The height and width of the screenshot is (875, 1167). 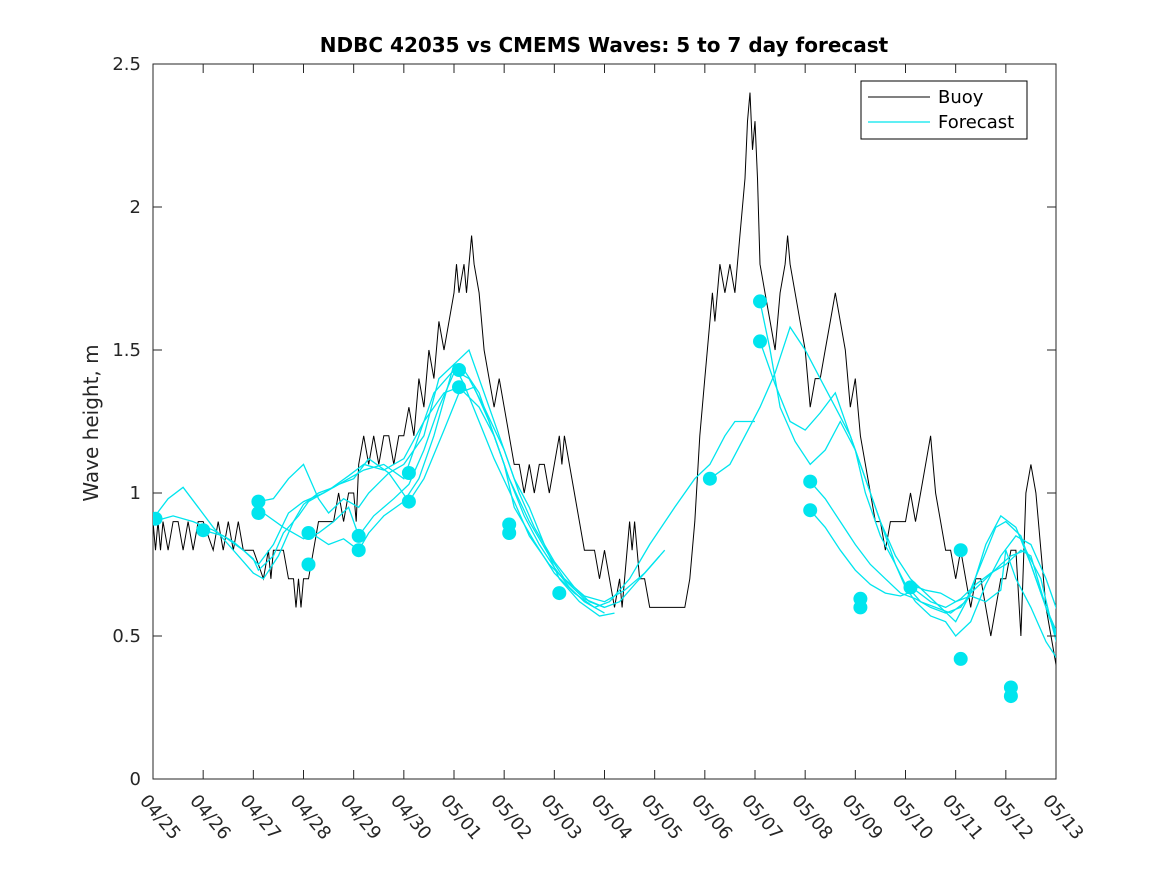 What do you see at coordinates (460, 817) in the screenshot?
I see `x-tick-label: 05/01` at bounding box center [460, 817].